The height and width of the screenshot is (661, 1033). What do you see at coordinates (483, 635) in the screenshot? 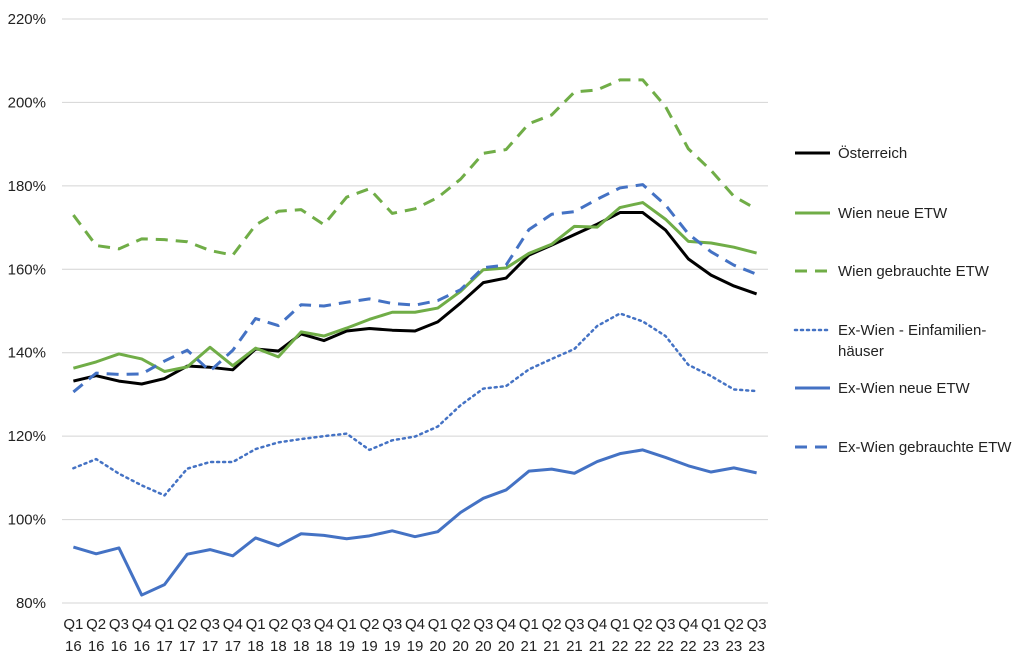
I see `x-tick-label: Q3 20` at bounding box center [483, 635].